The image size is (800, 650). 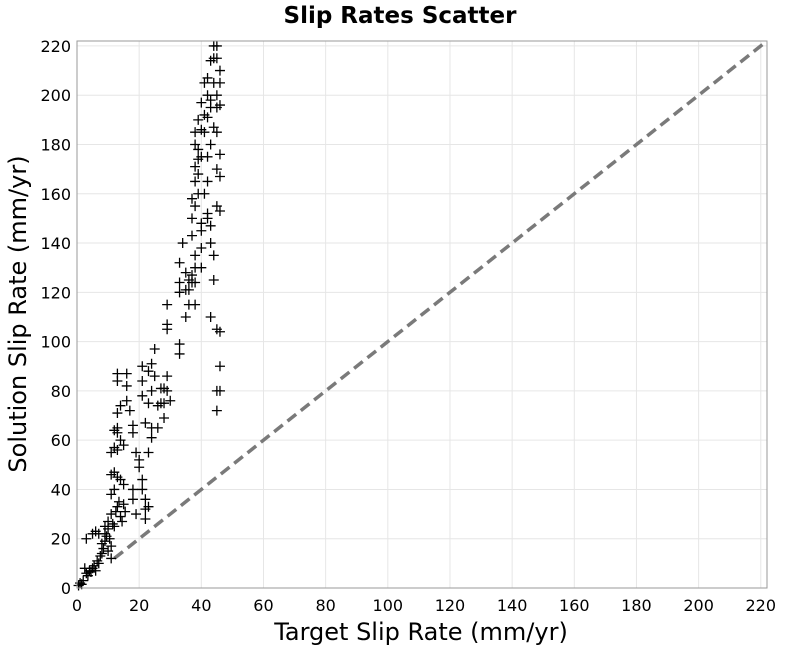 What do you see at coordinates (55, 292) in the screenshot?
I see `y-tick-label: 120` at bounding box center [55, 292].